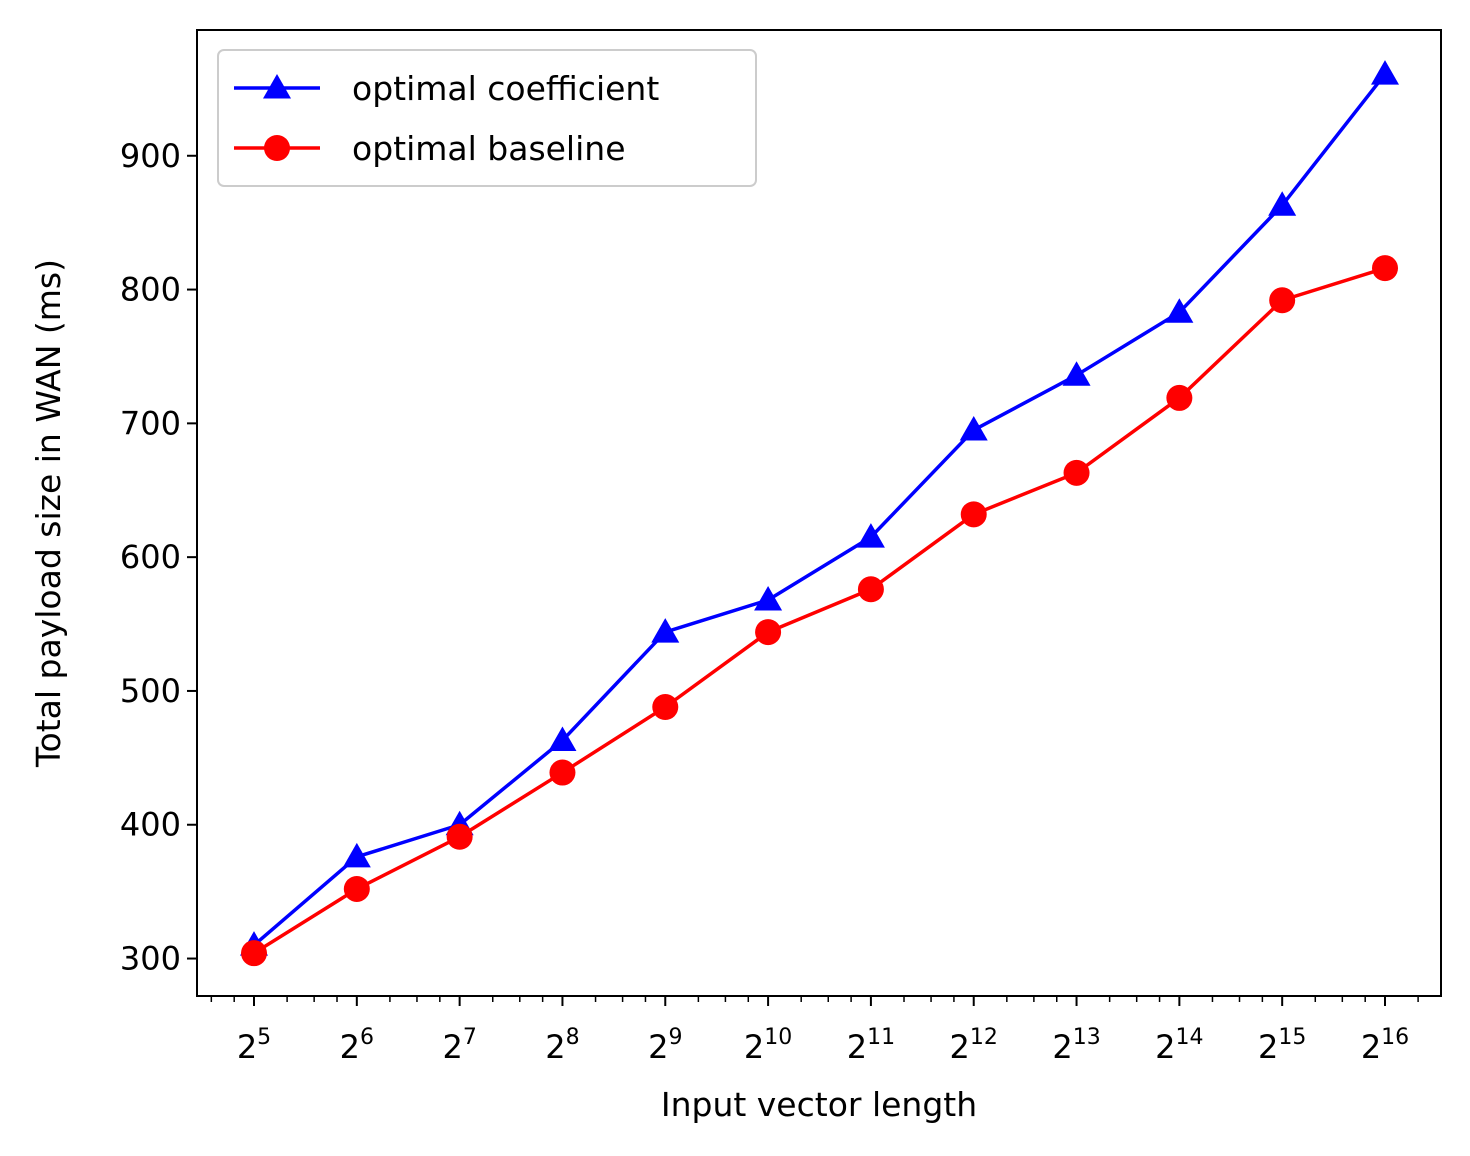 The image size is (1470, 1156). I want to click on x-tick-exponent: 10, so click(778, 1037).